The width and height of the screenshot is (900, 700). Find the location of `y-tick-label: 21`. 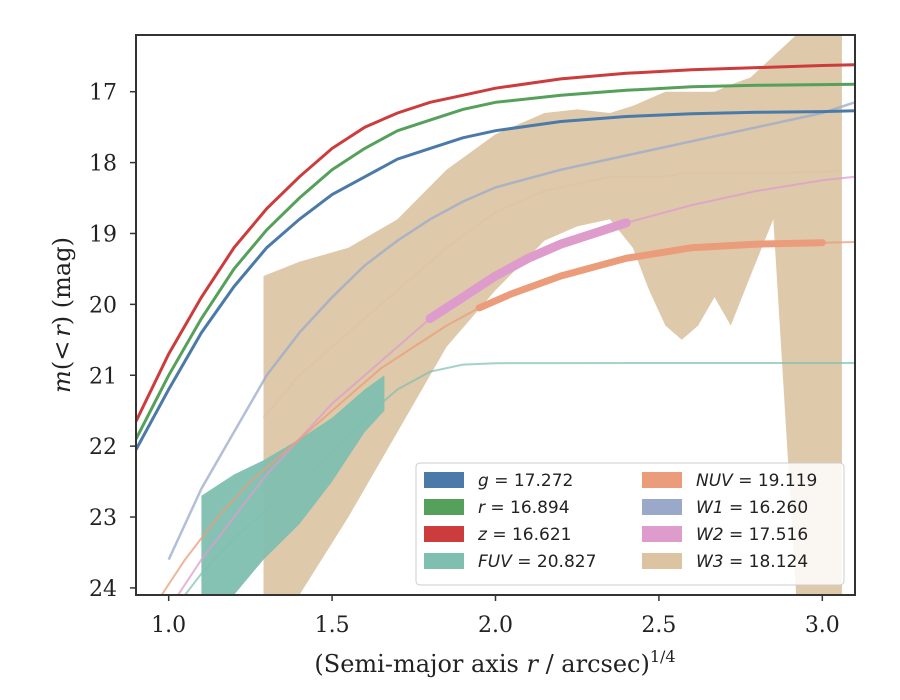

y-tick-label: 21 is located at coordinates (103, 376).